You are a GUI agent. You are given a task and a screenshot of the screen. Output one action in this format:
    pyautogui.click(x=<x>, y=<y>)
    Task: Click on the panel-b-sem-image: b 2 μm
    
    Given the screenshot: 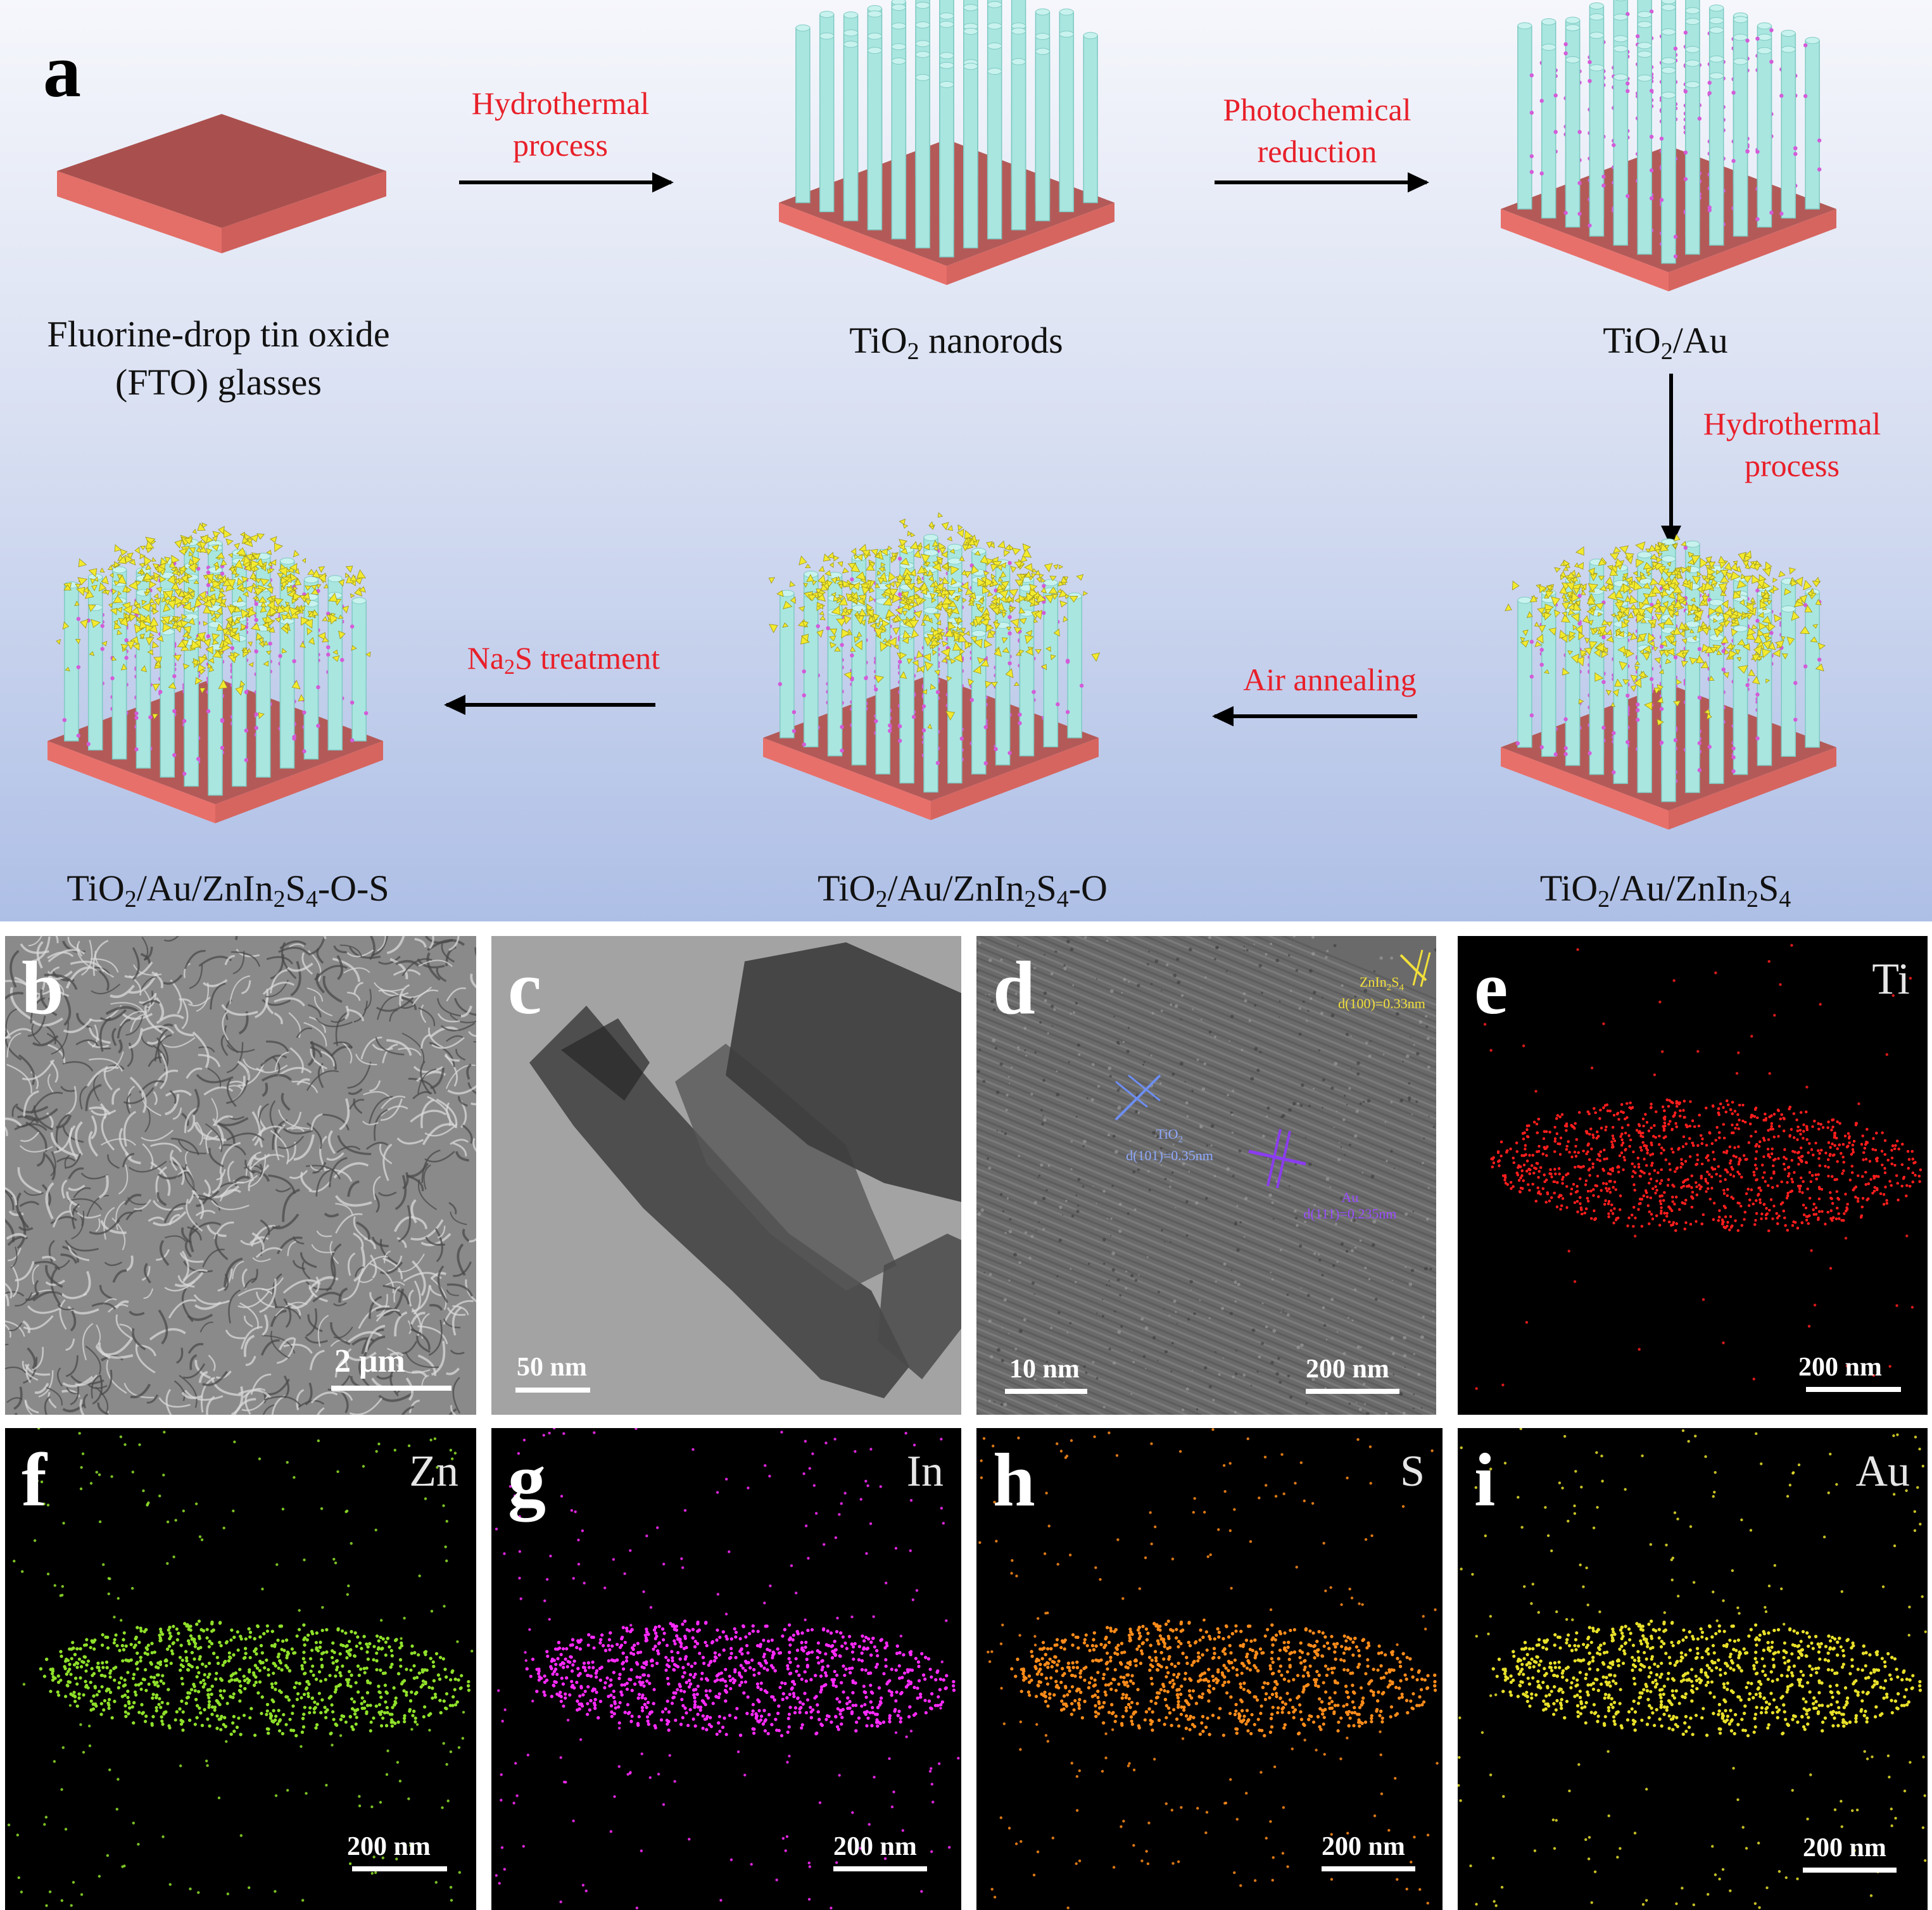 What is the action you would take?
    pyautogui.click(x=240, y=1175)
    